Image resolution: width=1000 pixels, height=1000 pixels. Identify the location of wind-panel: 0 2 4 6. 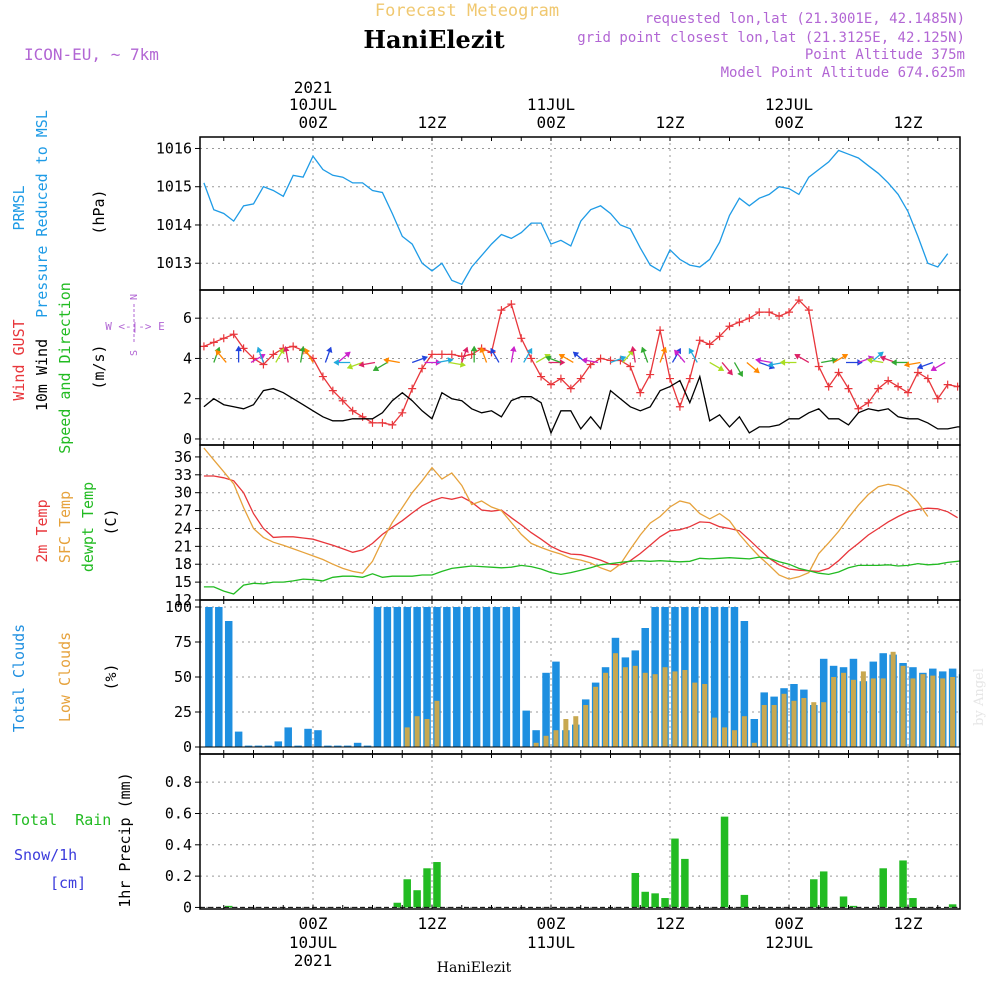
(591, 368).